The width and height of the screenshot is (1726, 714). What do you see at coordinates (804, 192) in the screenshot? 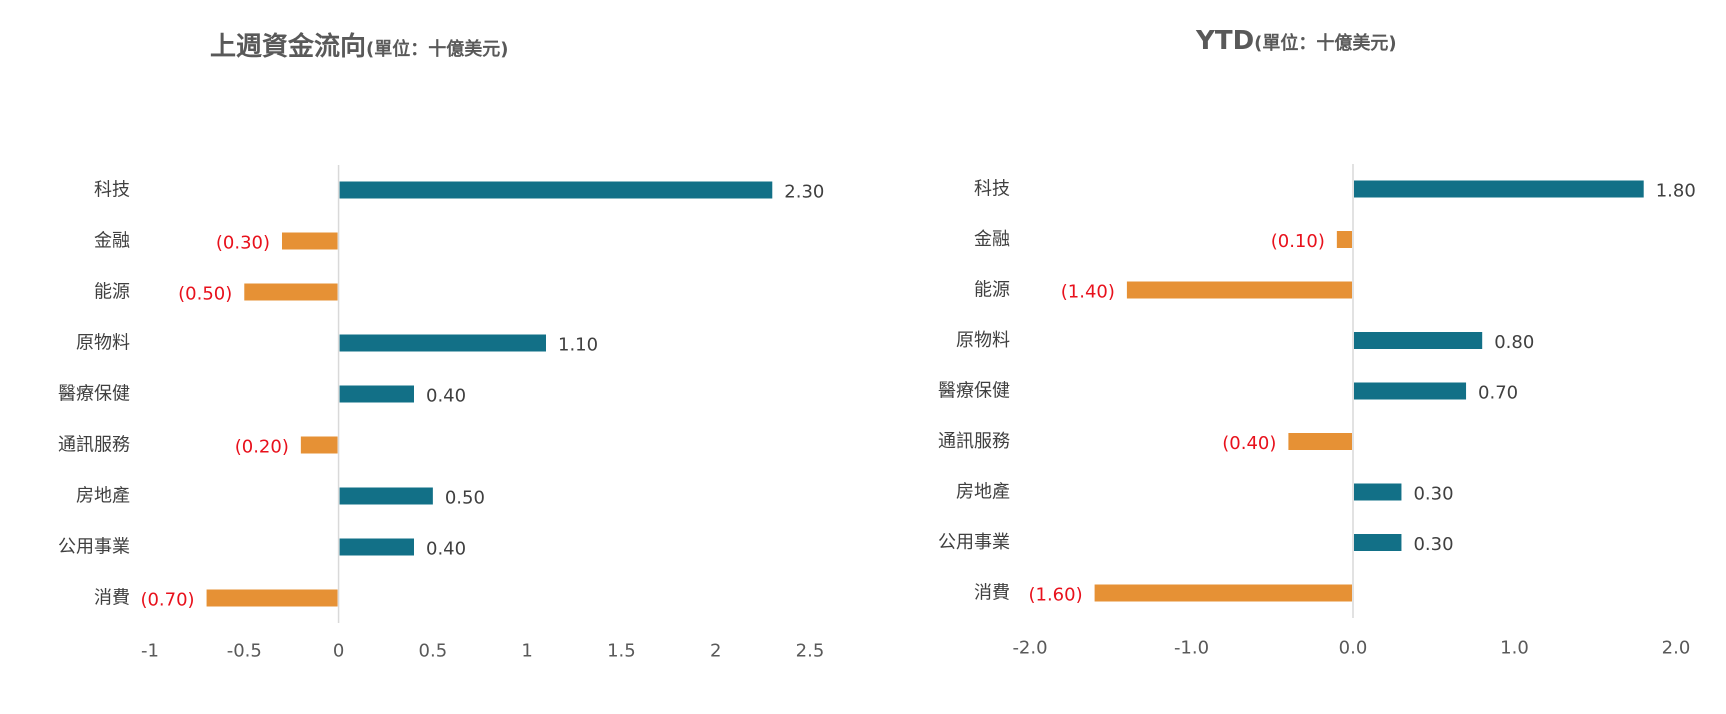
I see `data-label: 2.30` at bounding box center [804, 192].